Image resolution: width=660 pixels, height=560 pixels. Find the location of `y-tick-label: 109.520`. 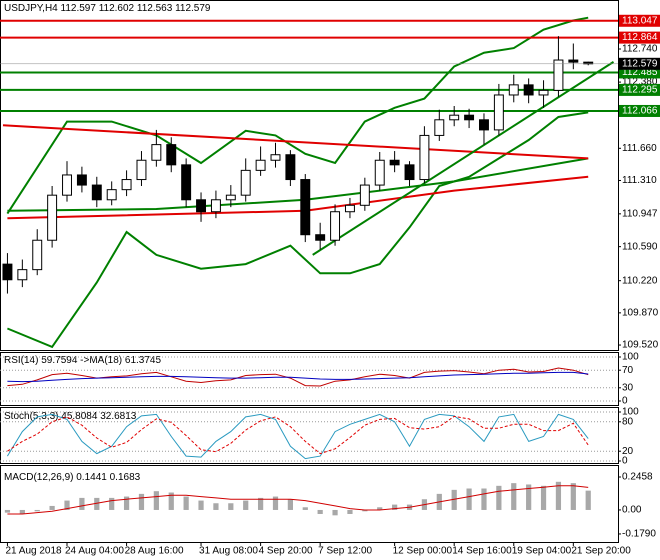

y-tick-label: 109.520 is located at coordinates (640, 345).